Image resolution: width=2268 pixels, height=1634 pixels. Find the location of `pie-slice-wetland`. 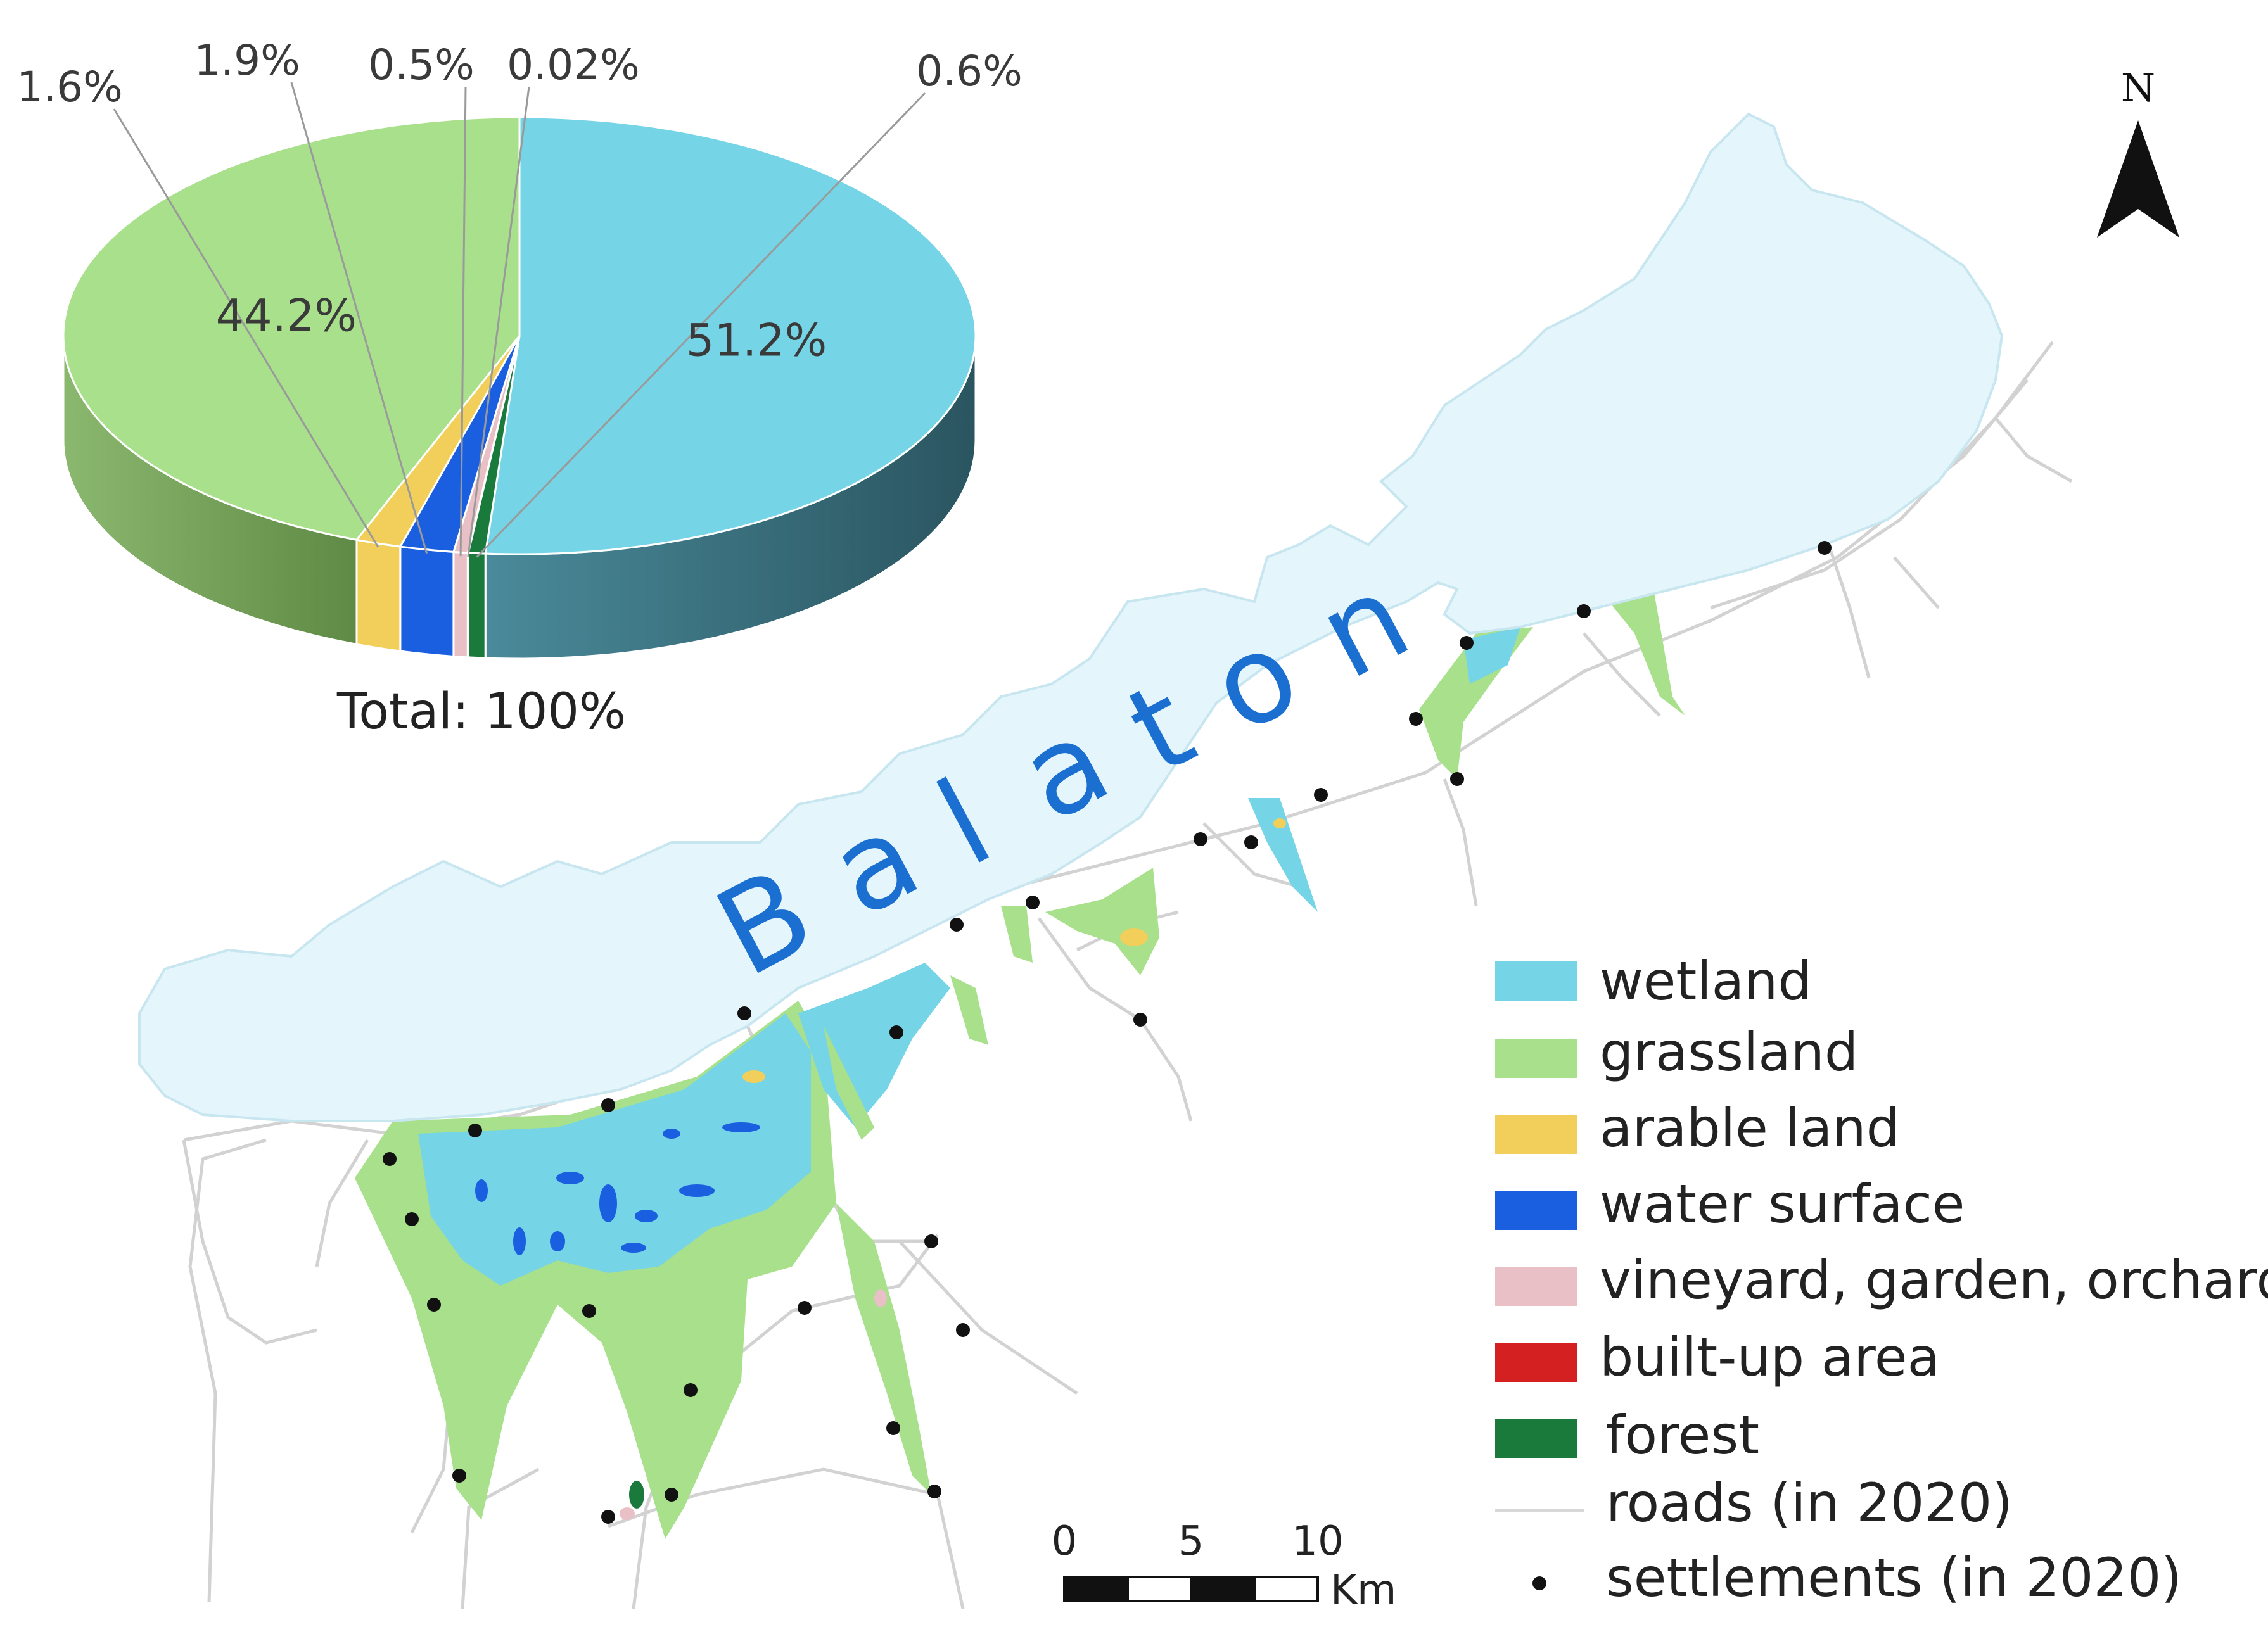

pie-slice-wetland is located at coordinates (730, 335).